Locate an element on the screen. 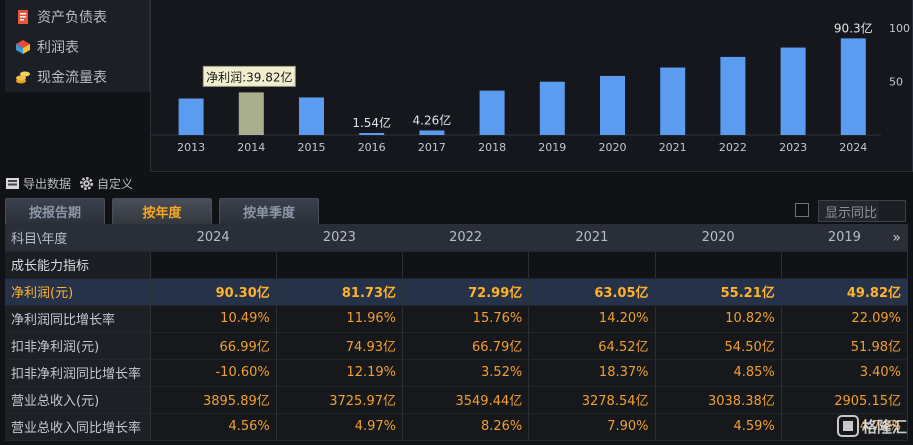 Image resolution: width=913 pixels, height=445 pixels. cell-value: 3549.44亿 is located at coordinates (466, 400).